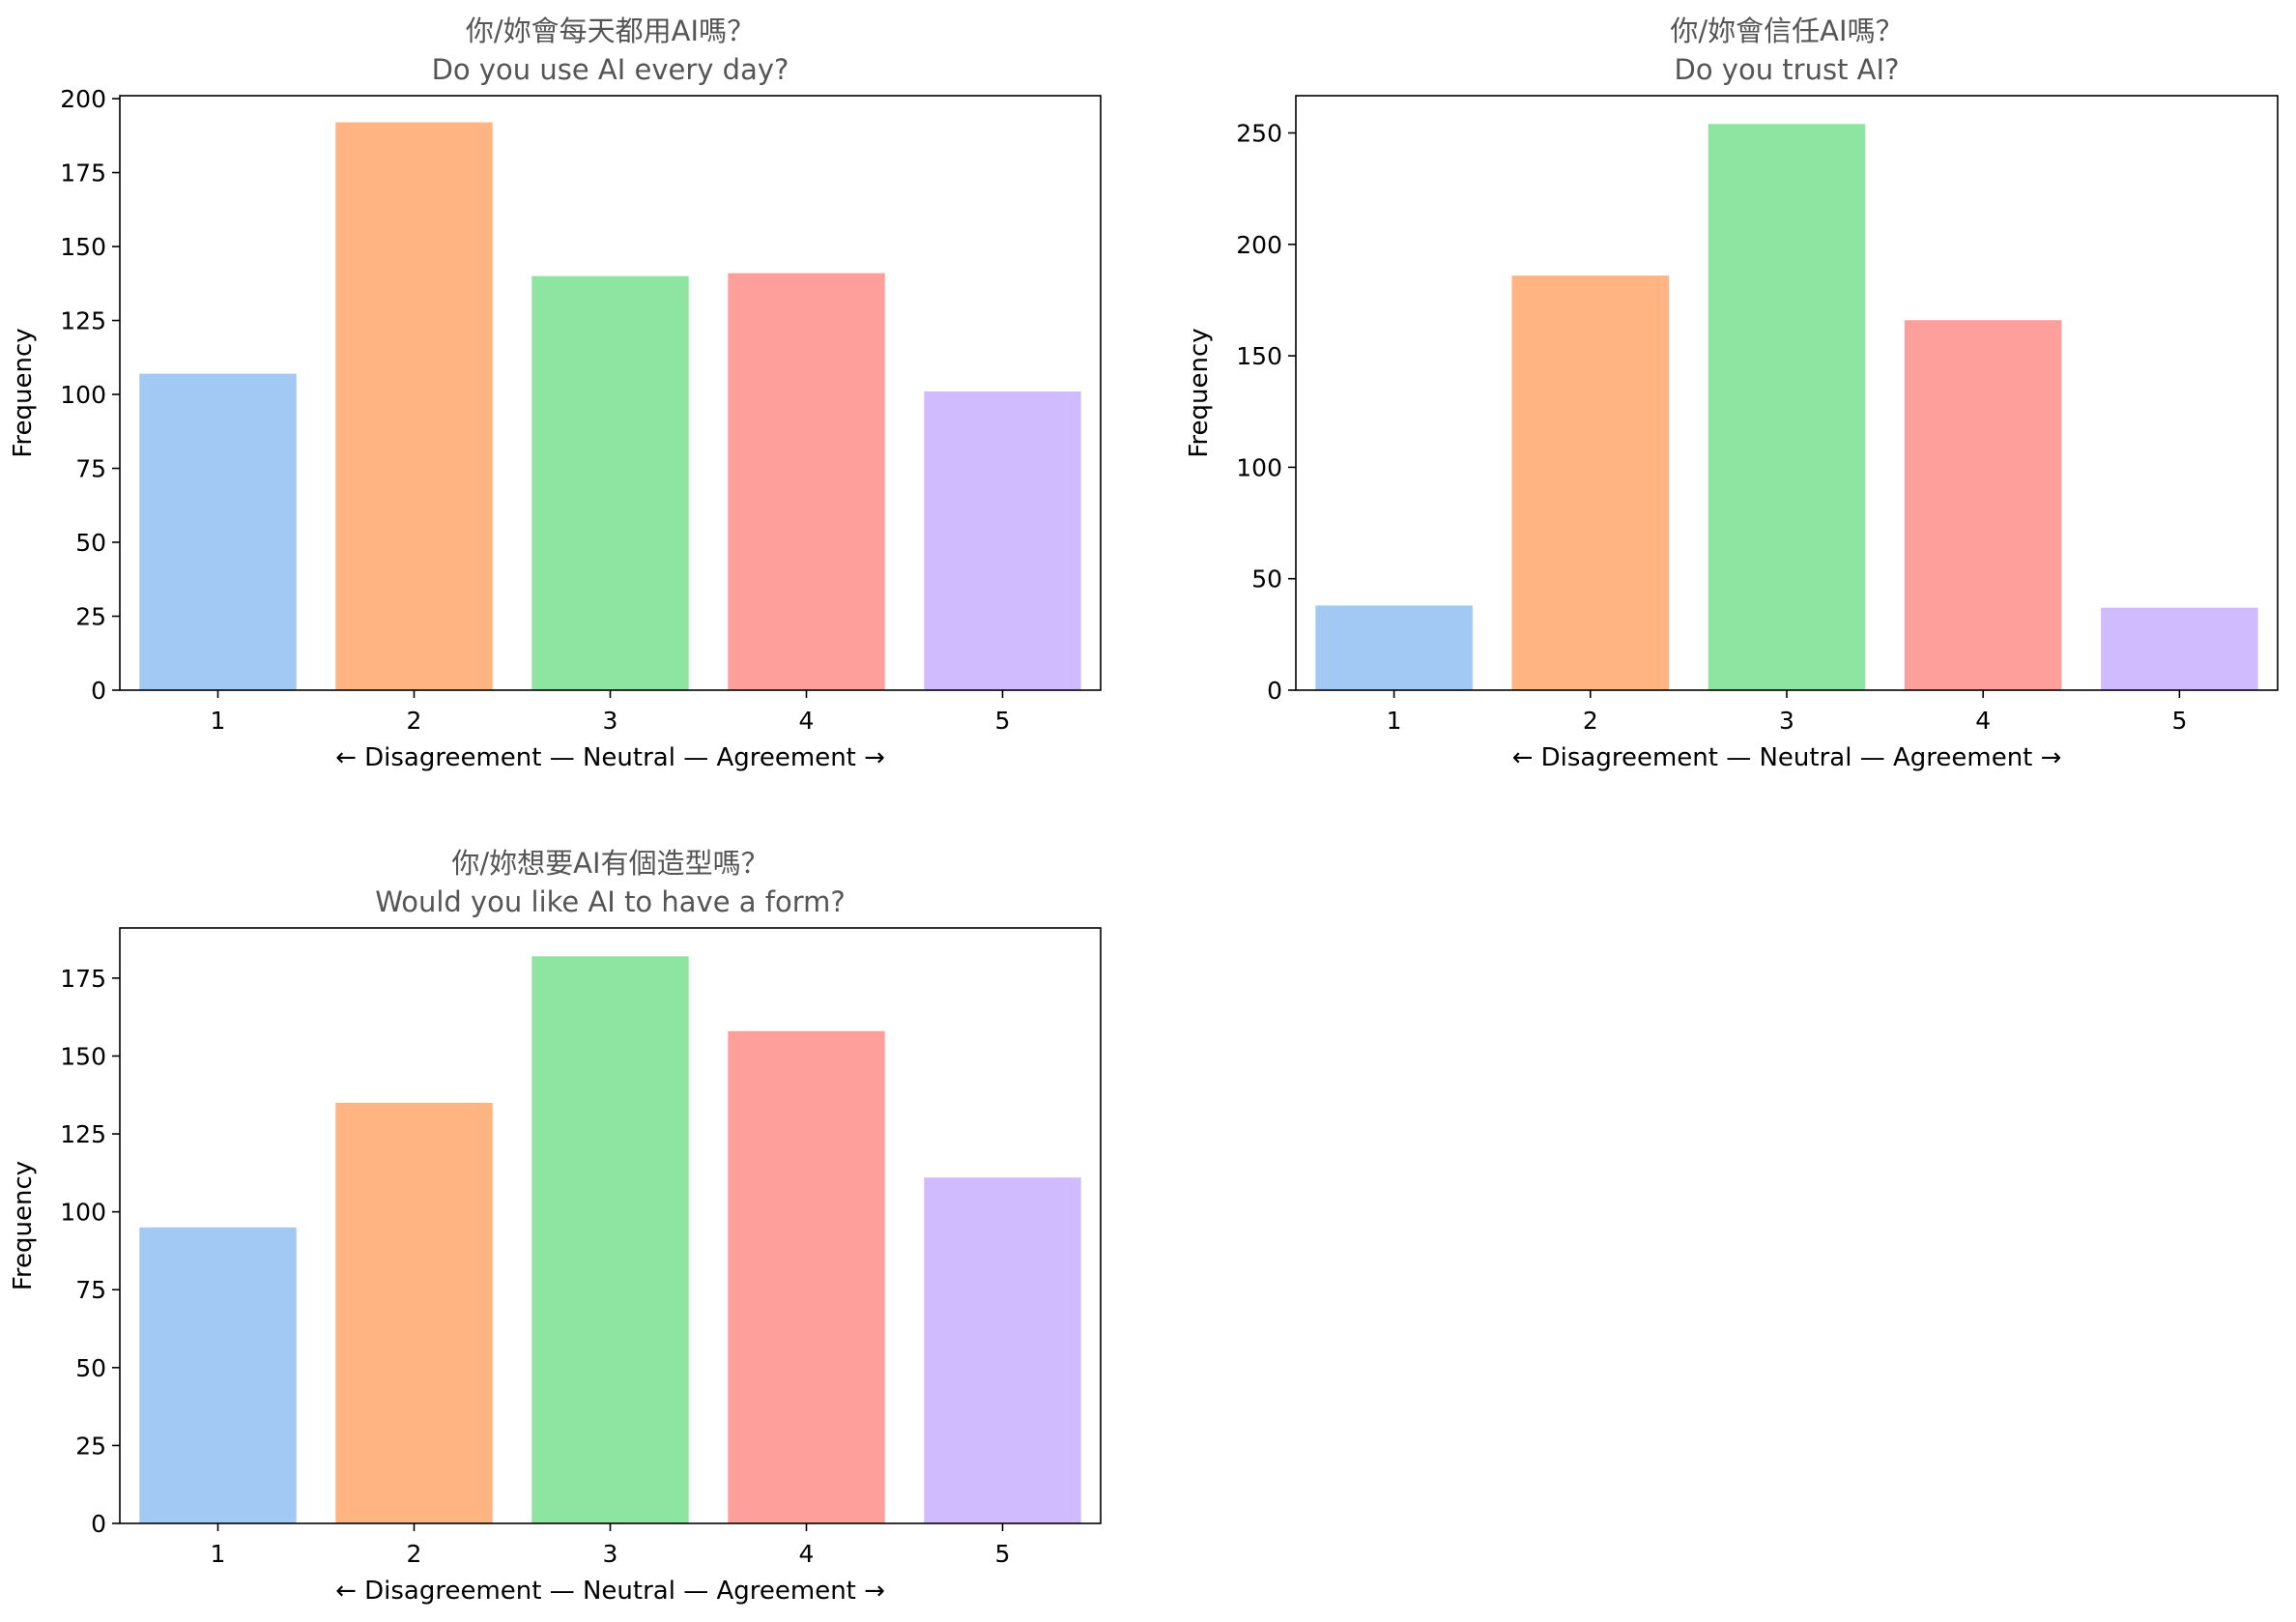  Describe the element at coordinates (609, 863) in the screenshot. I see `chart-title-line-1: 你/妳想要AI有個造型嗎？` at that location.